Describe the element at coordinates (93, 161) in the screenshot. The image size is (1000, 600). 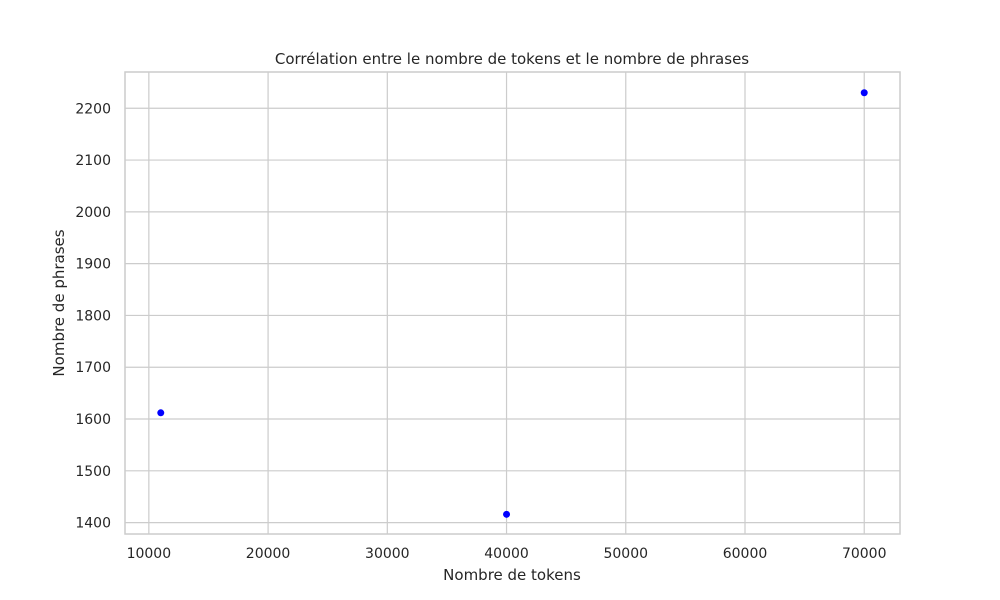
I see `y-tick-label: 2100` at that location.